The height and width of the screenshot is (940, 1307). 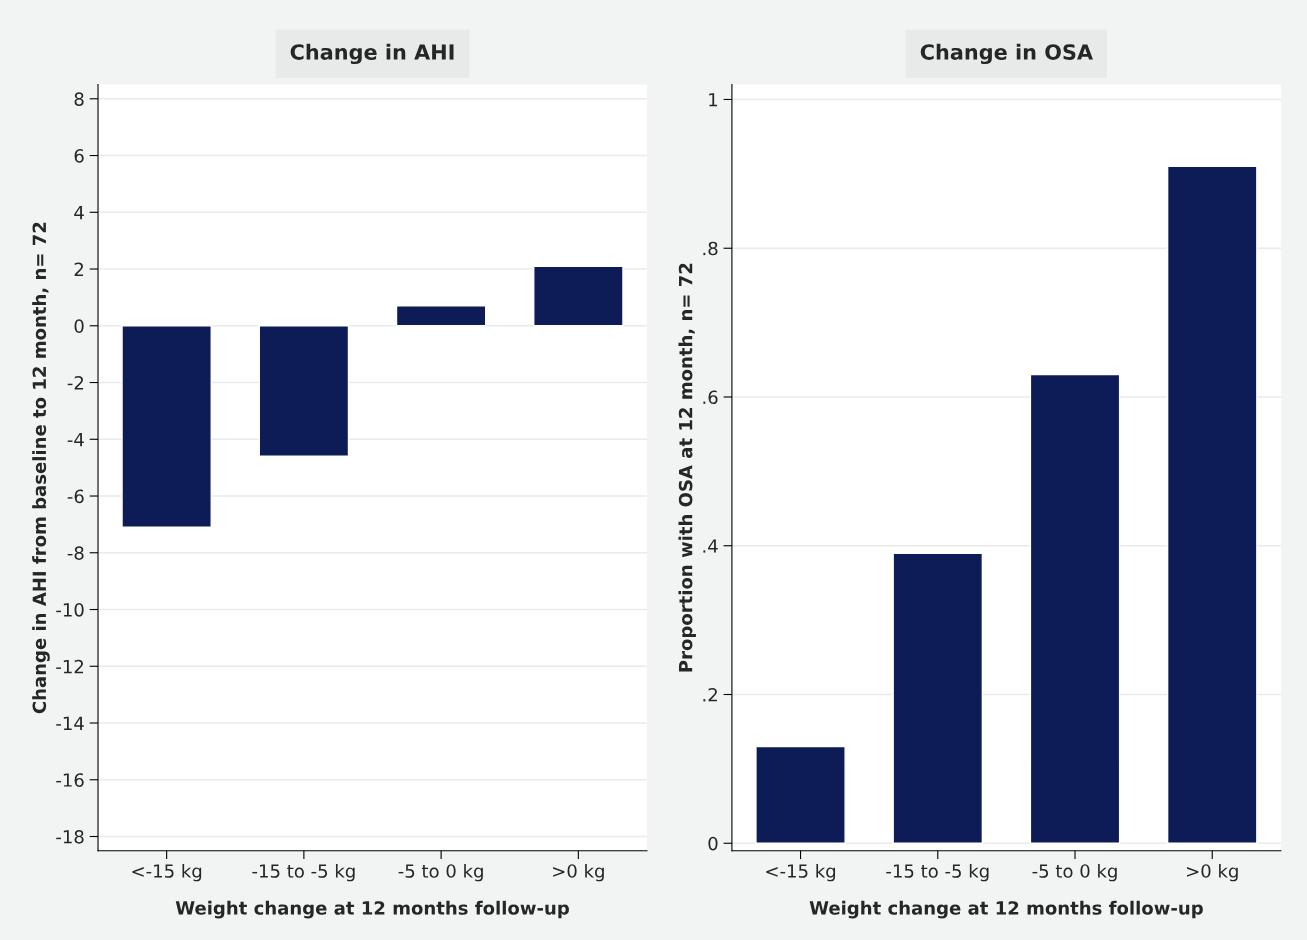 What do you see at coordinates (41, 468) in the screenshot?
I see `y-axis-title: Change in AHI from baseline to 12 month, n= 72` at bounding box center [41, 468].